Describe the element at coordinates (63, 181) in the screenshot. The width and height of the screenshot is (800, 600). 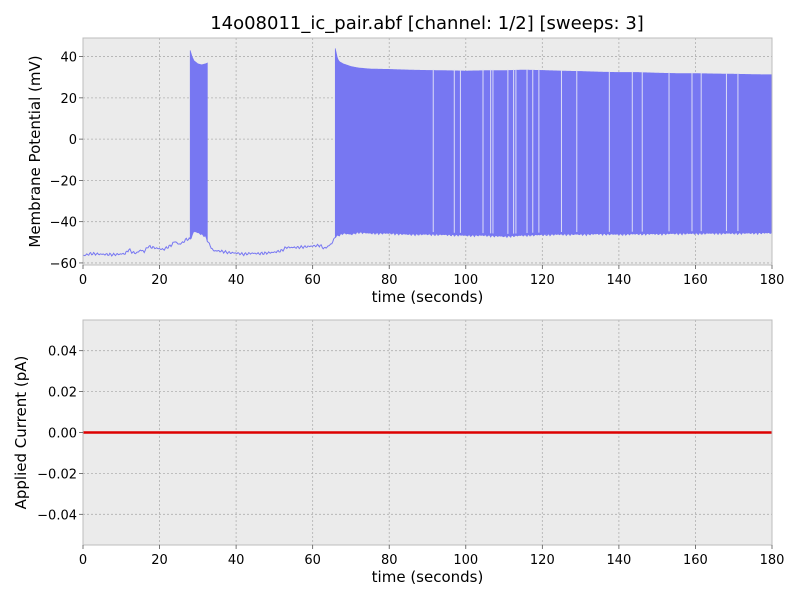
I see `y-tick-label: −20` at that location.